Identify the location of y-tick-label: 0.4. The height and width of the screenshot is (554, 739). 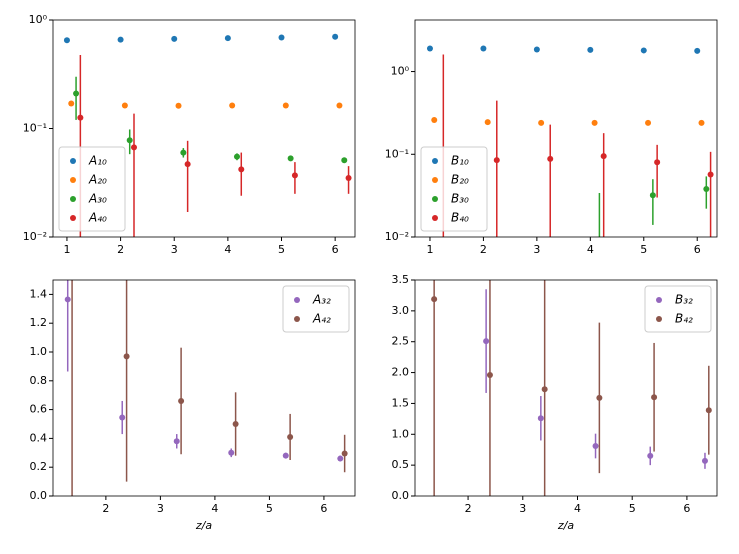
(39, 437).